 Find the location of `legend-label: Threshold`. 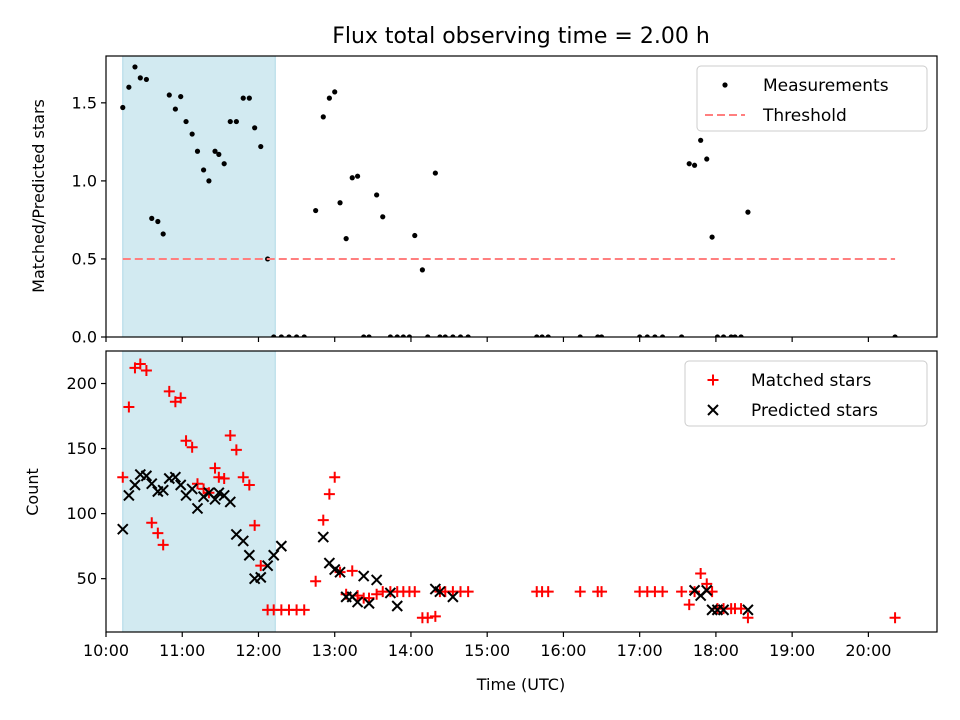

legend-label: Threshold is located at coordinates (804, 116).